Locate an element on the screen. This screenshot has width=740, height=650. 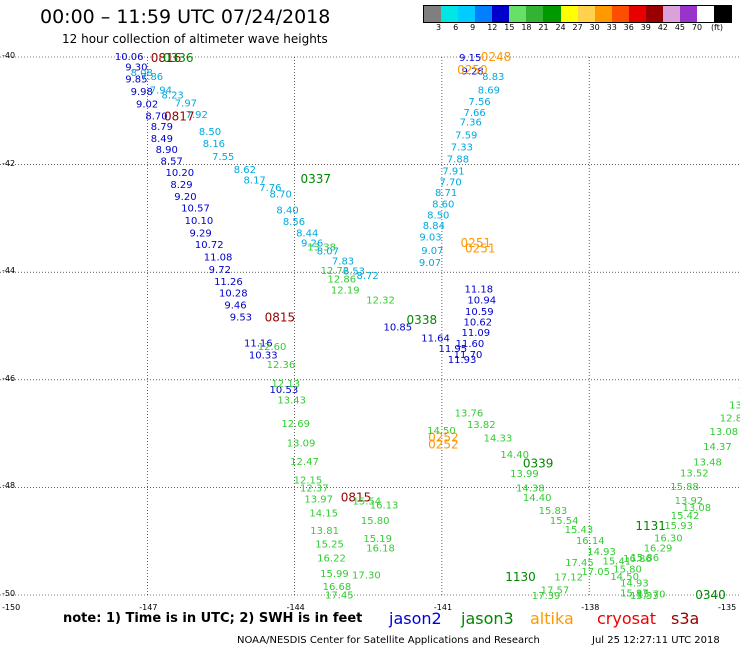
wave-height-label: 9.07 is located at coordinates (432, 251).